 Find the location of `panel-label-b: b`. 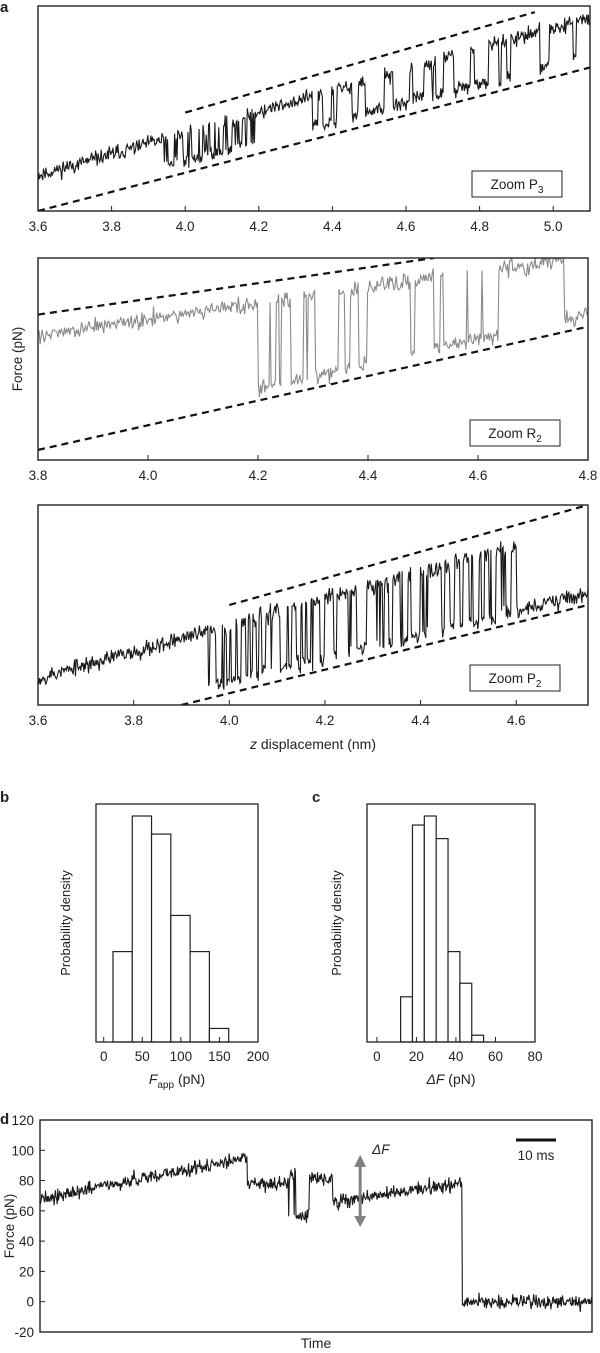

panel-label-b: b is located at coordinates (4, 797).